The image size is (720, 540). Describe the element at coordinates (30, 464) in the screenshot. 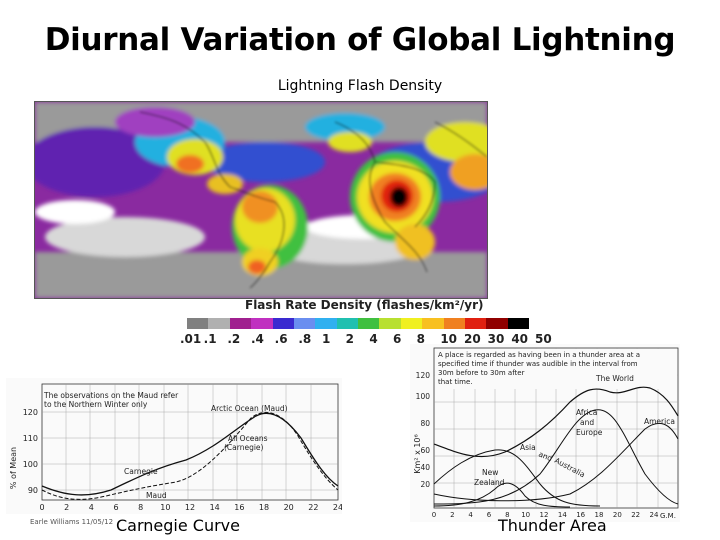

I see `carnegie-ytick: 100` at that location.